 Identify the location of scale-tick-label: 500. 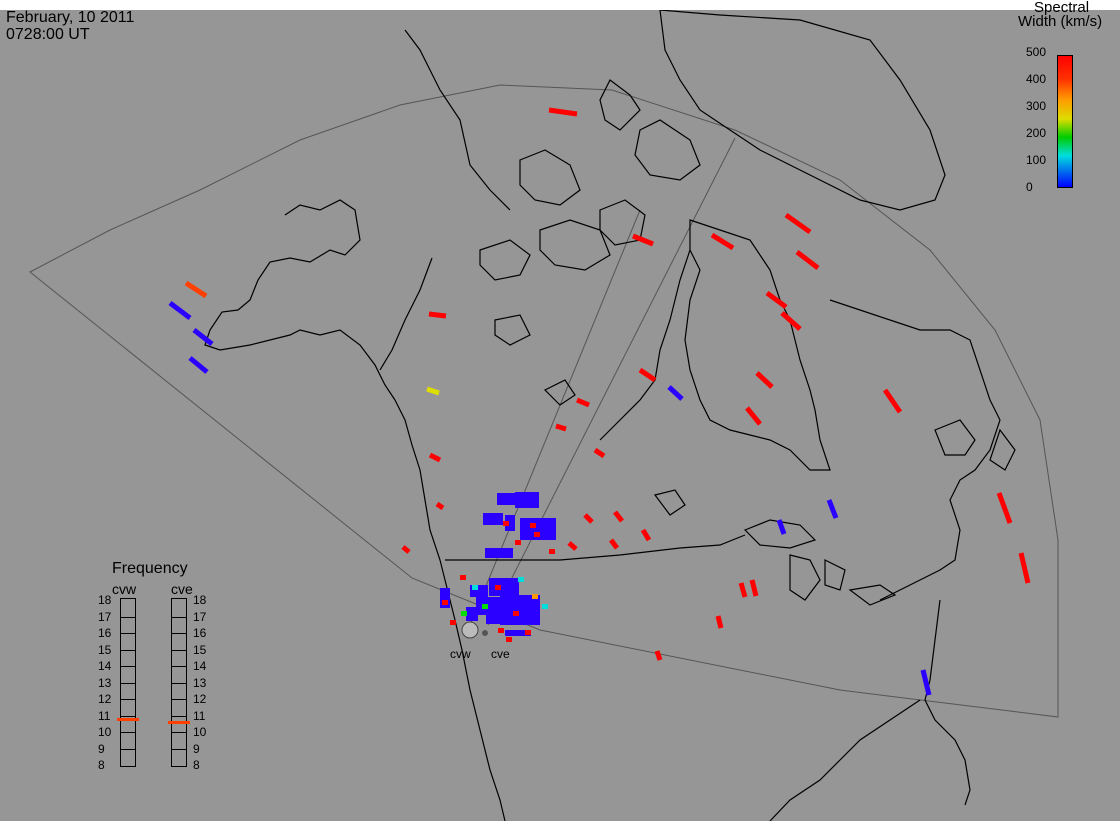
(1036, 52).